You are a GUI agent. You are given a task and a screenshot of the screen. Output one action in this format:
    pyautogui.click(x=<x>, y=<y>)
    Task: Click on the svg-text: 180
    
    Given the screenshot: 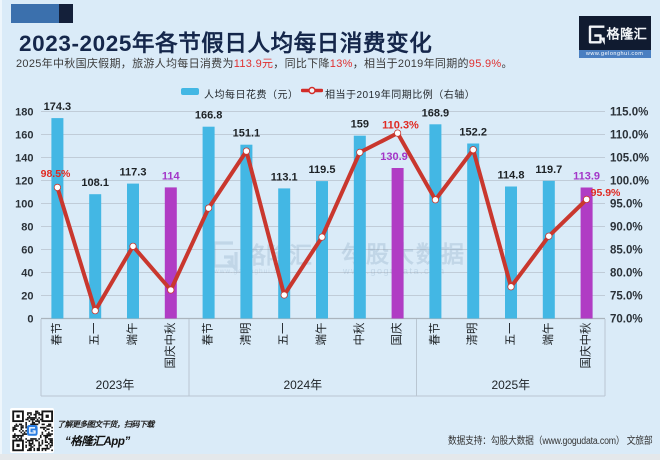 What is the action you would take?
    pyautogui.click(x=24, y=113)
    